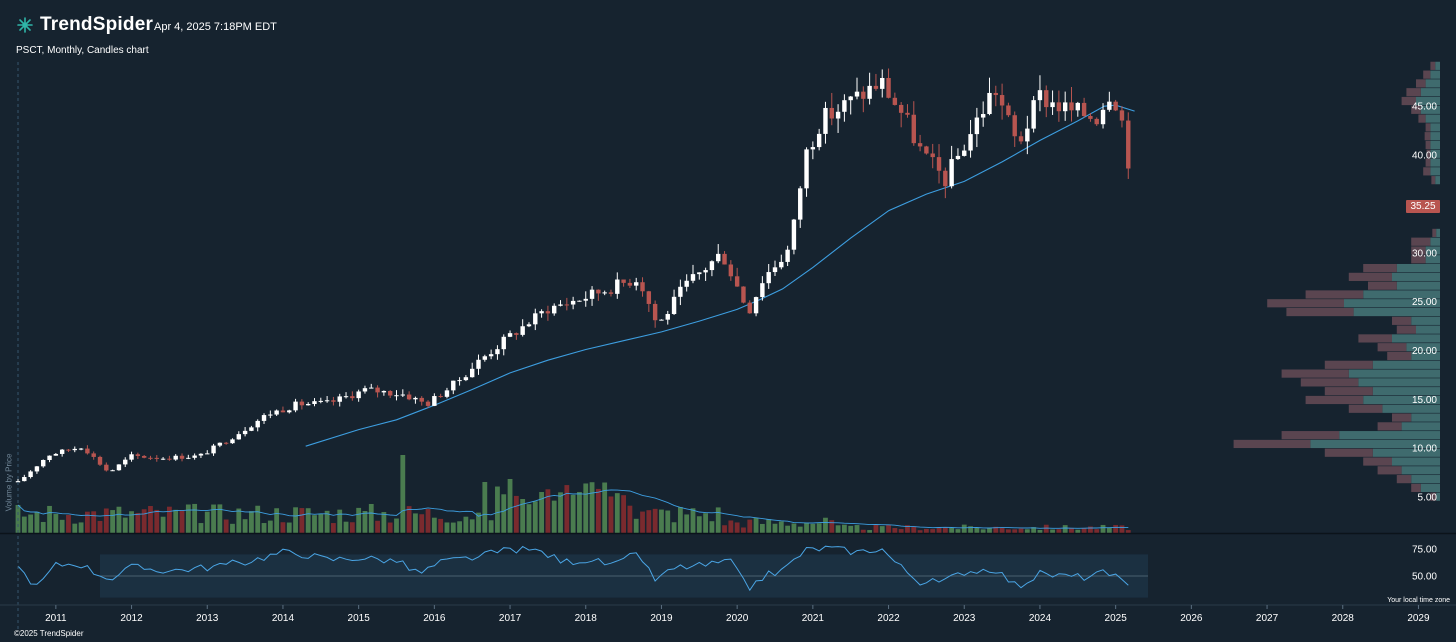  I want to click on y-tick-label: 20.00, so click(1424, 351).